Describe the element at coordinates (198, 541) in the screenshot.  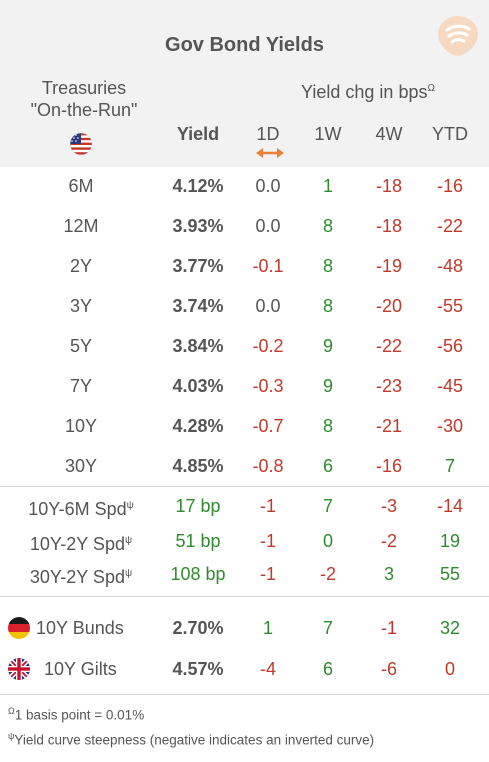
I see `spread-value: 51 bp` at that location.